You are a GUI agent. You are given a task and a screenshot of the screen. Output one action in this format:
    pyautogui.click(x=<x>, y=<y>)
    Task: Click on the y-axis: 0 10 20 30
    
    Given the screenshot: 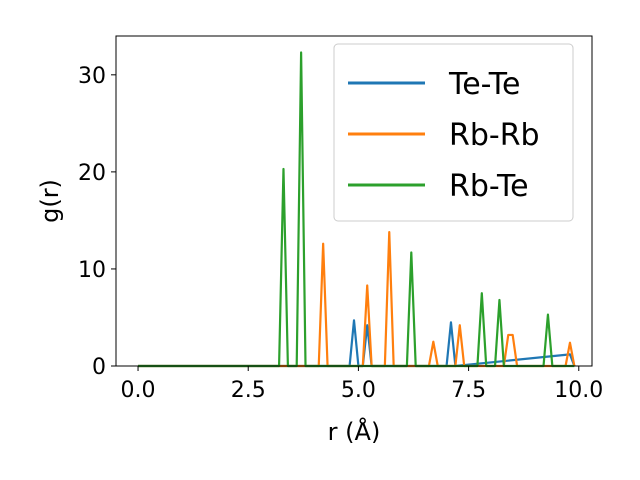 What is the action you would take?
    pyautogui.click(x=97, y=222)
    